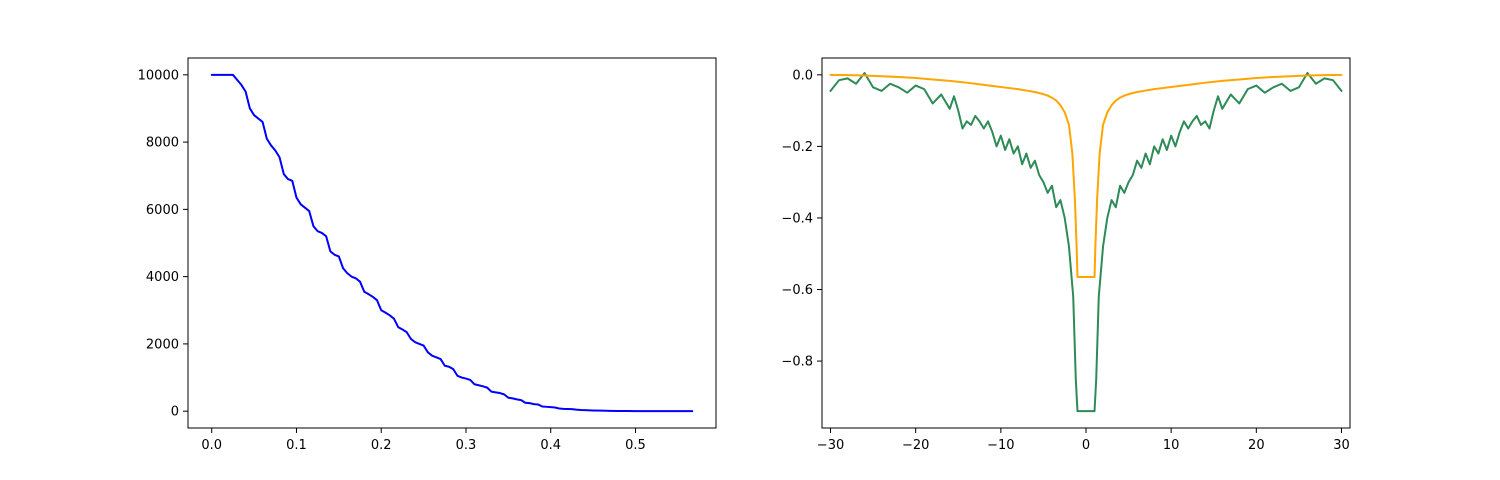 This screenshot has width=1500, height=480. I want to click on chart-1-y-tick-label: −0.2, so click(797, 147).